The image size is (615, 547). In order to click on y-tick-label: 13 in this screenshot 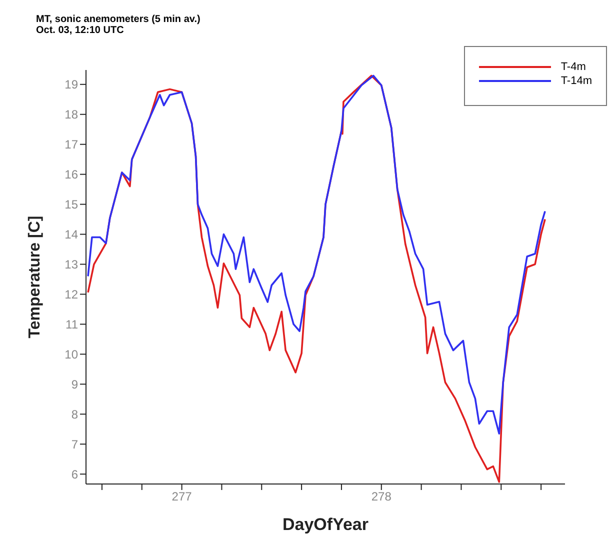, I will do `click(71, 265)`.